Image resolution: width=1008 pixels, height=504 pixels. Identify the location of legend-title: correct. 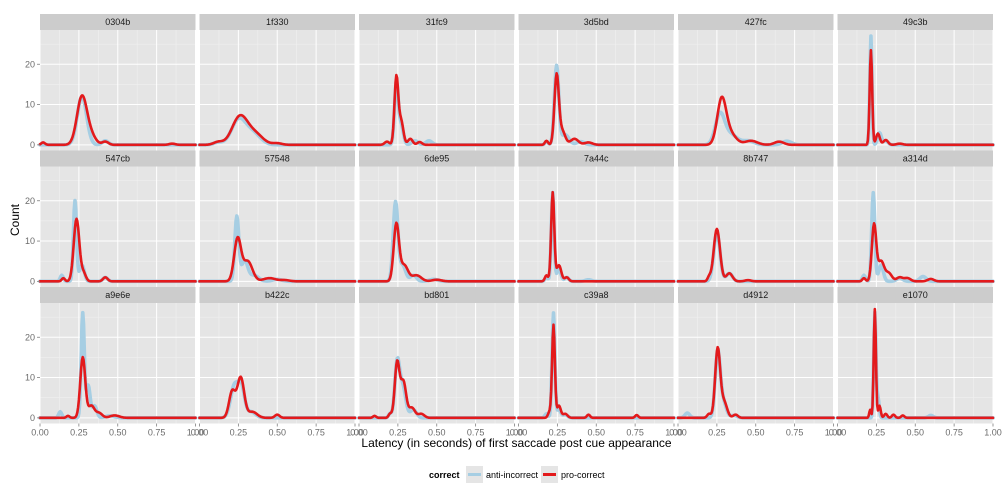
(444, 475).